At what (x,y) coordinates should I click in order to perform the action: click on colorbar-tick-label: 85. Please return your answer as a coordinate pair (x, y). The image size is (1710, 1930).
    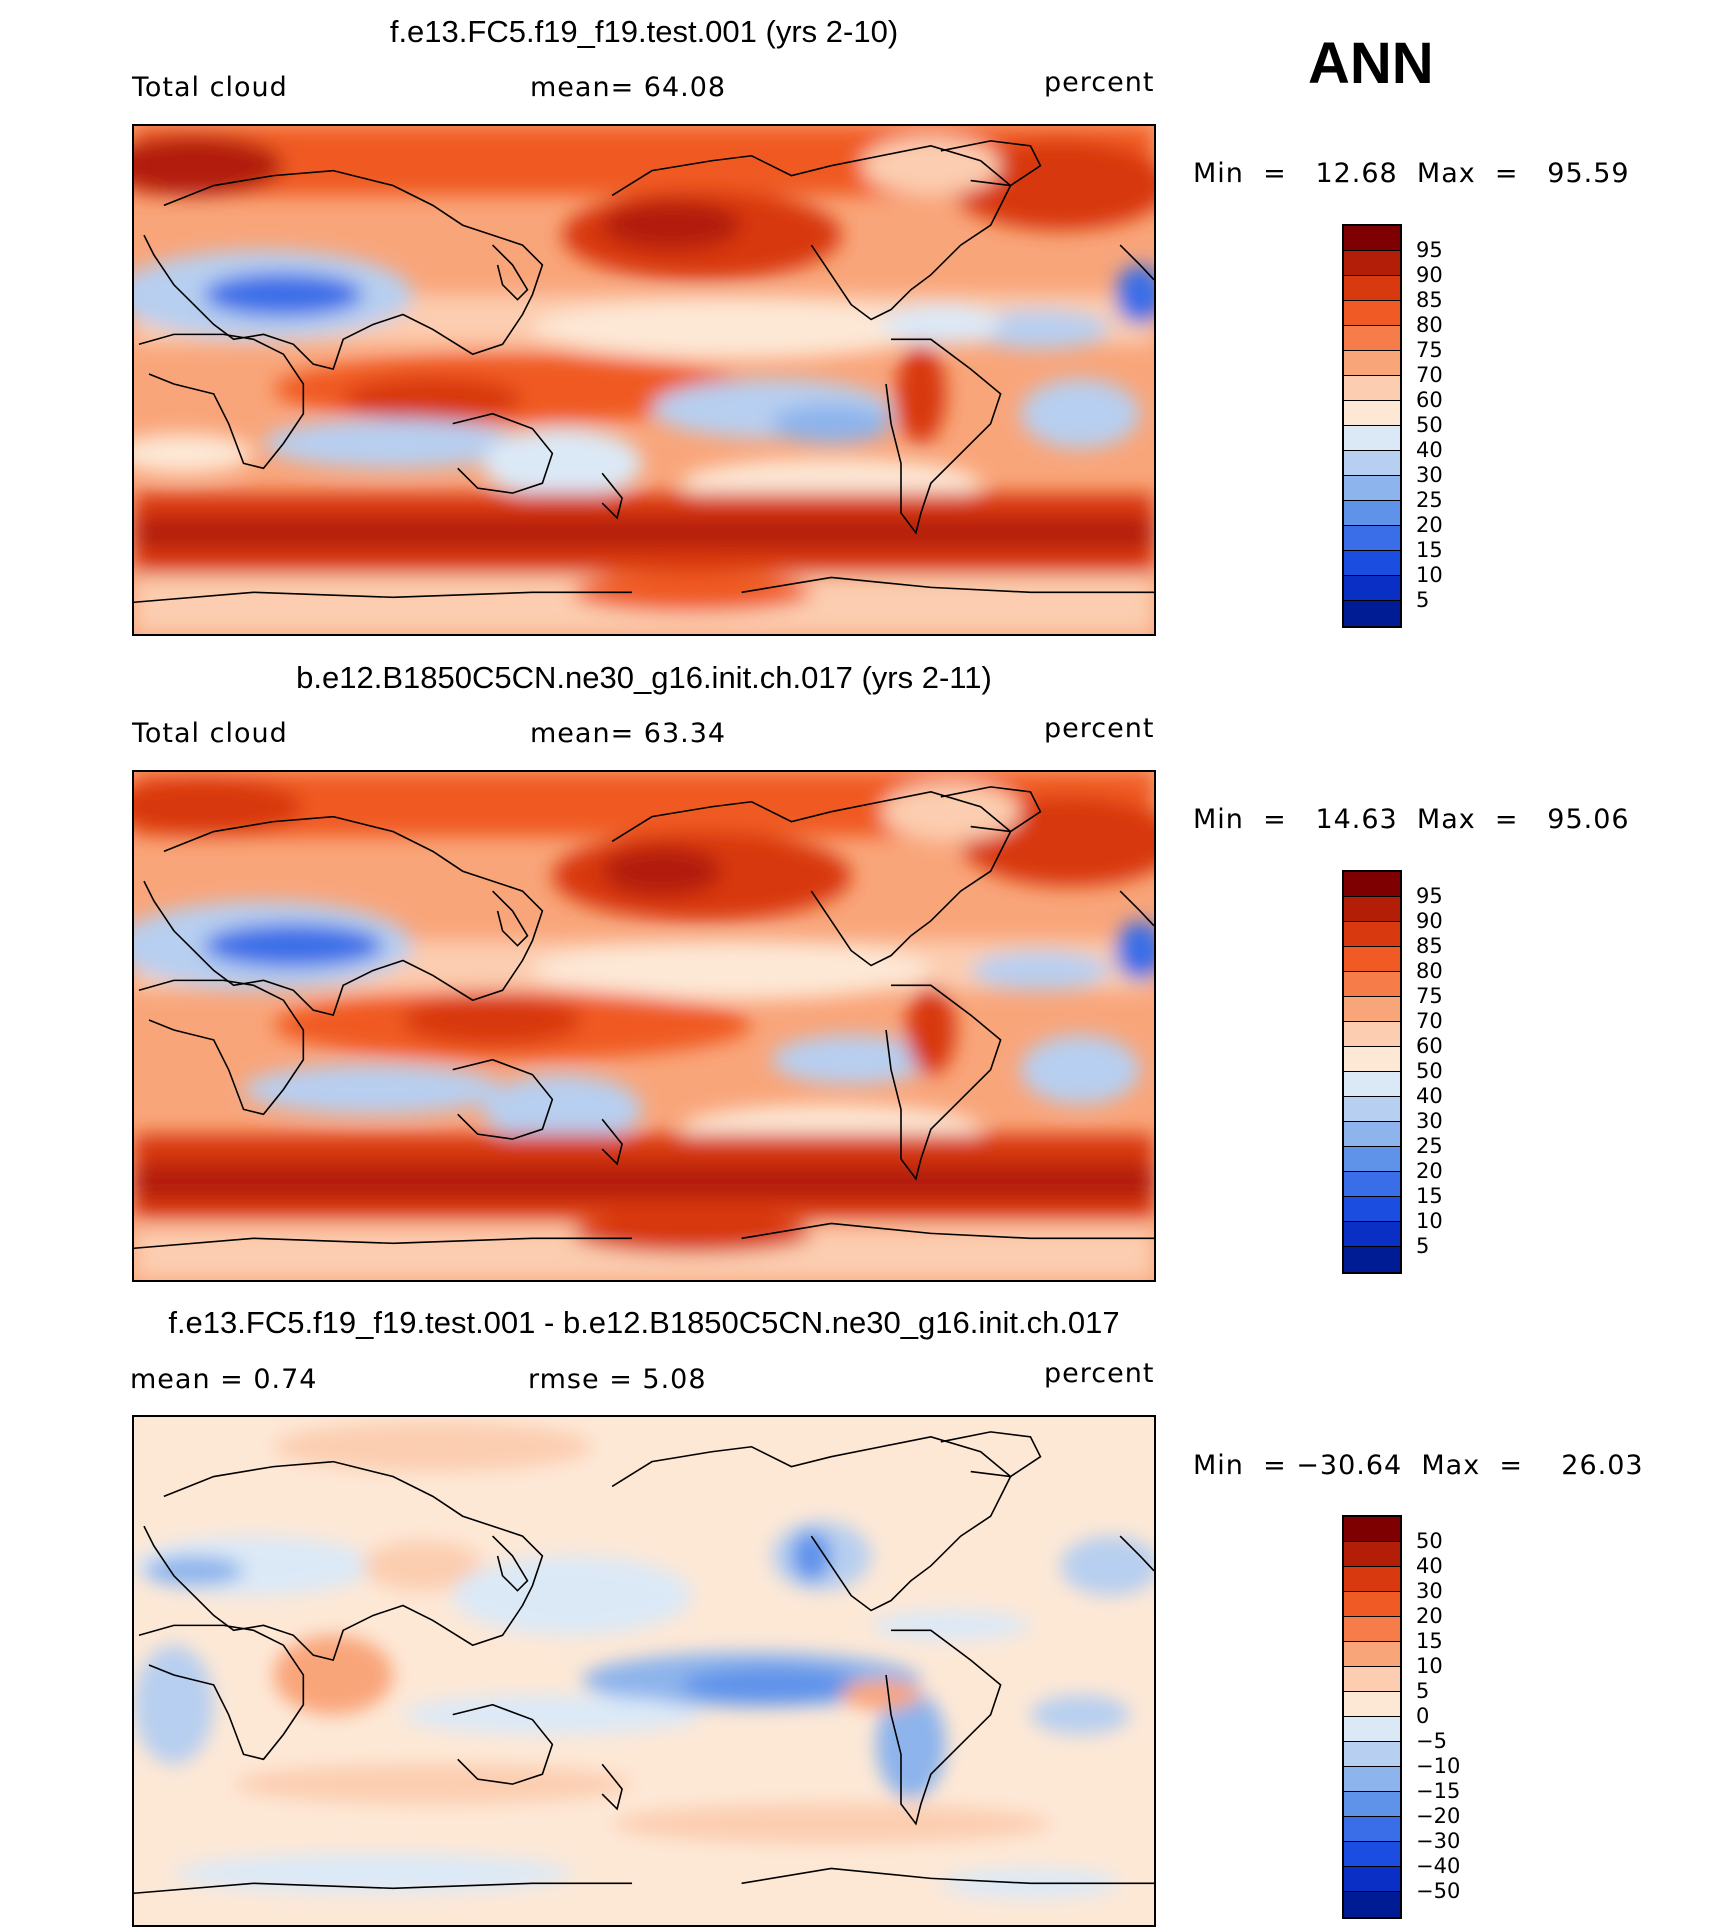
    Looking at the image, I should click on (1429, 300).